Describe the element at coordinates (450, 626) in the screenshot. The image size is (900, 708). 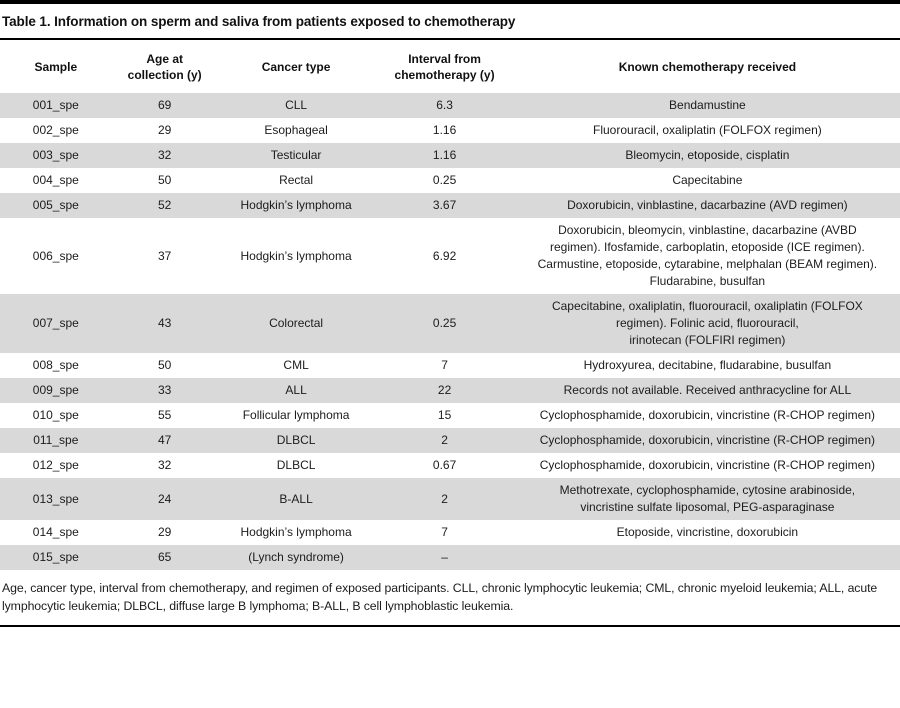
I see `bottom-rule` at that location.